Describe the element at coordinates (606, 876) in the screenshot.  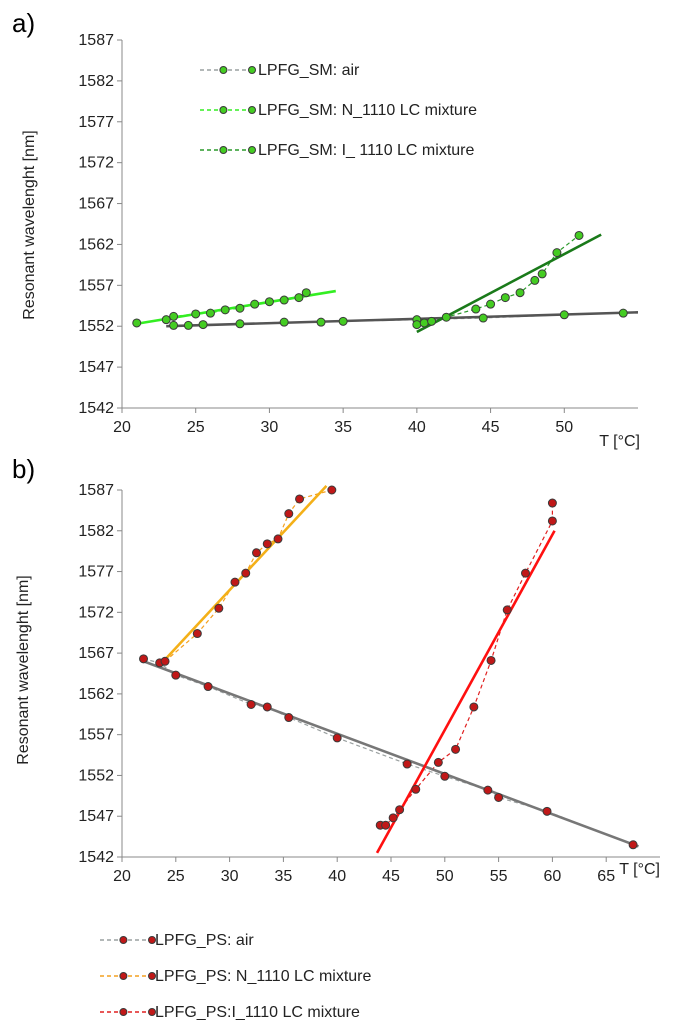
I see `x-tick-label: 65` at that location.